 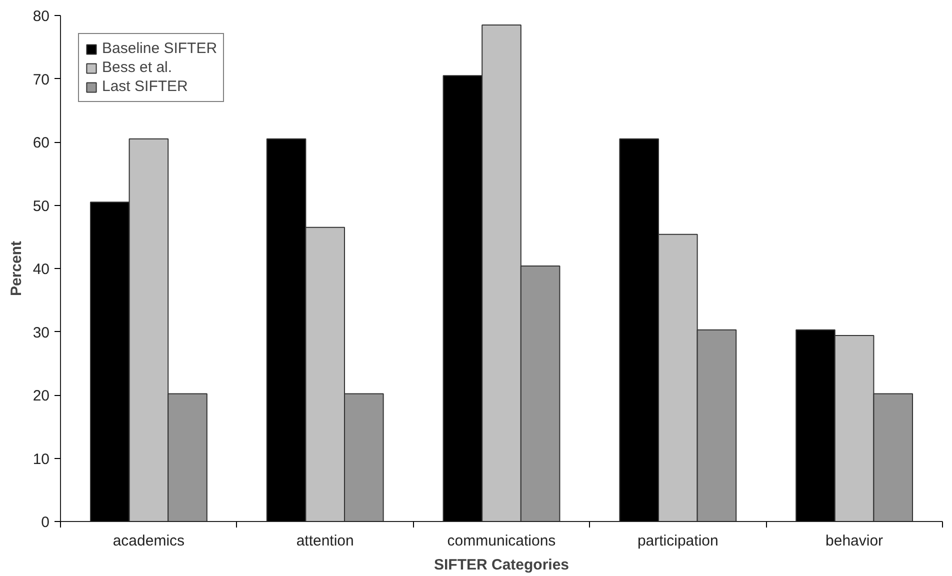 What do you see at coordinates (16, 268) in the screenshot?
I see `y-axis-title: Percent` at bounding box center [16, 268].